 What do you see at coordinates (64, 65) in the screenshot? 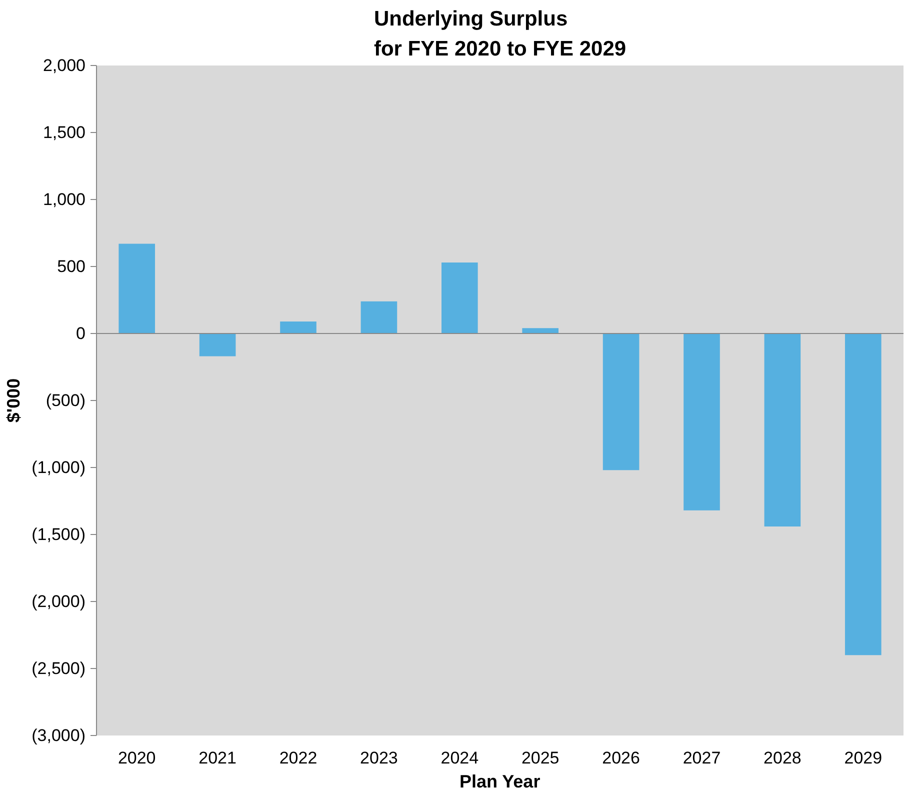
I see `y-tick-label: 2,000` at bounding box center [64, 65].